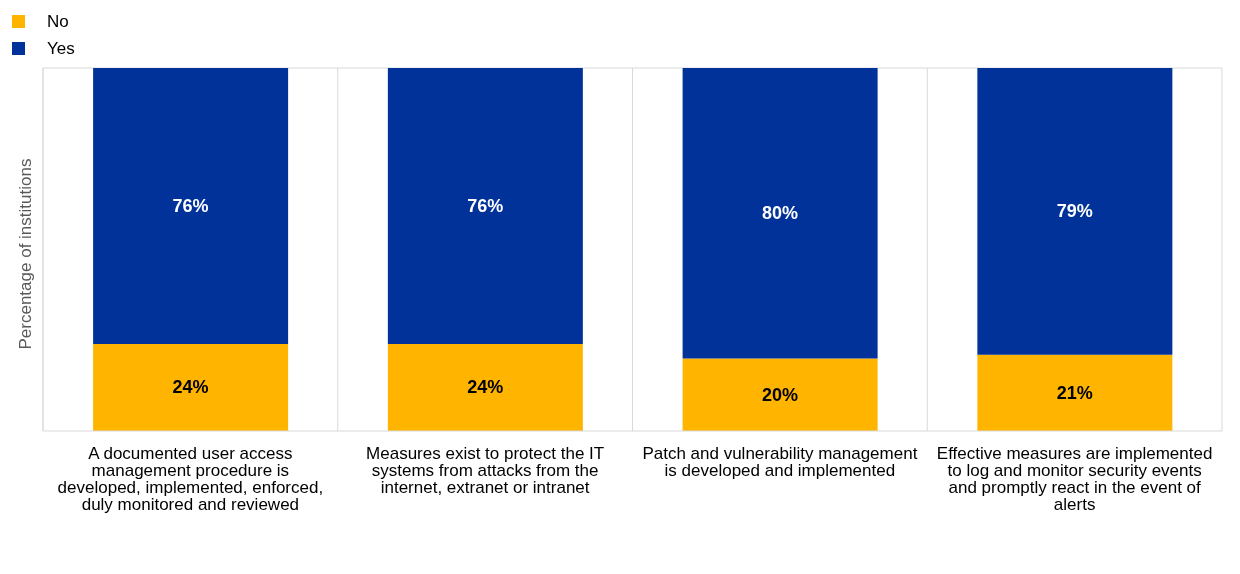  What do you see at coordinates (58, 21) in the screenshot?
I see `legend-label: No` at bounding box center [58, 21].